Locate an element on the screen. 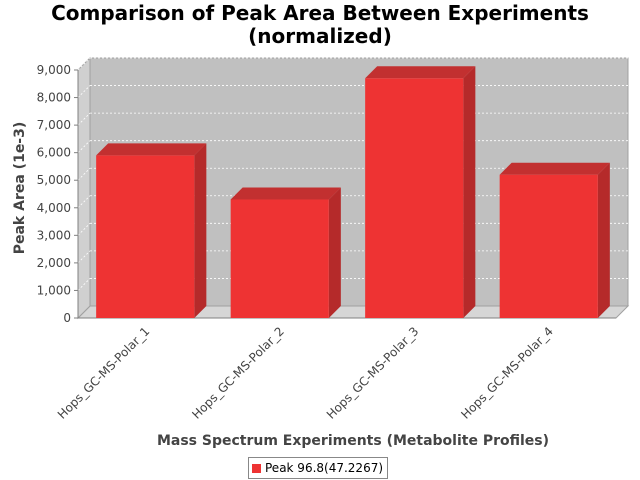 This screenshot has height=480, width=640. x-tick-label: Hops_GC-MS-Polar_1 is located at coordinates (104, 373).